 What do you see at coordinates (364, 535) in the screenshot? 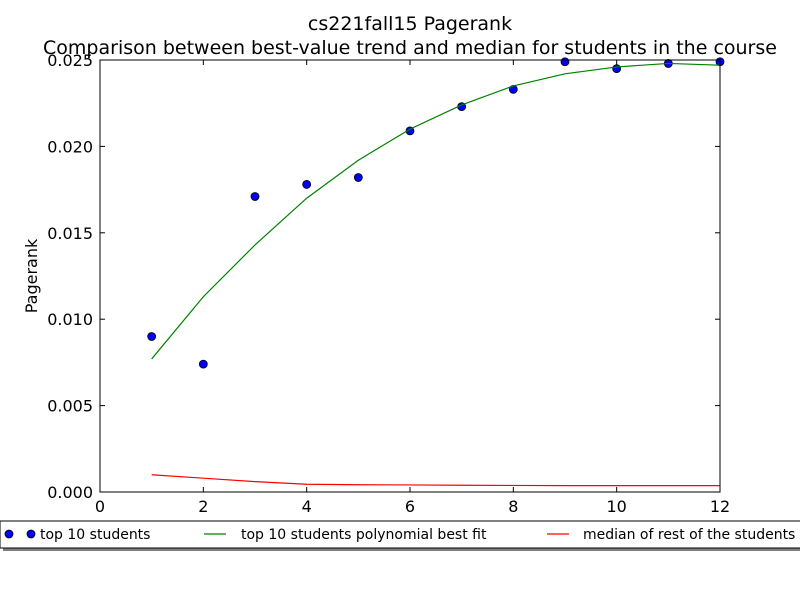
I see `legend-label: top 10 students polynomial best fit` at bounding box center [364, 535].